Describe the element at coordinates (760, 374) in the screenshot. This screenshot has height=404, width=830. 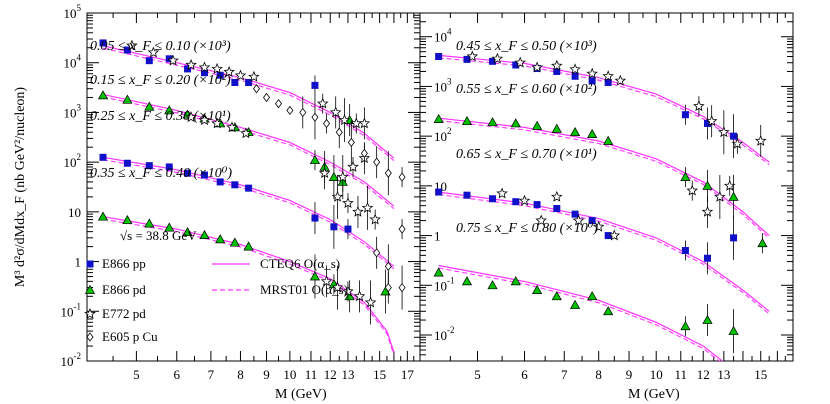
I see `x-tick-label: 15` at that location.